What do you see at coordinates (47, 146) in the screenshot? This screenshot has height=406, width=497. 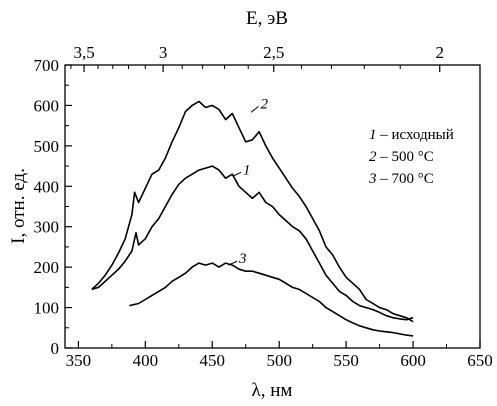 I see `y-tick-label-500: 500` at bounding box center [47, 146].